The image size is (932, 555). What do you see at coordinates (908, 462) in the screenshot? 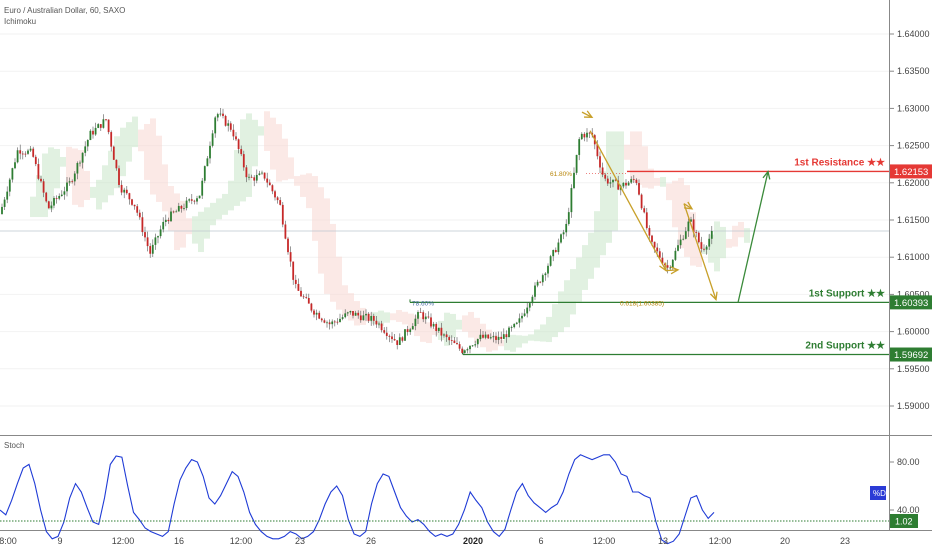
I see `stoch-tick-label: 80.00` at bounding box center [908, 462].